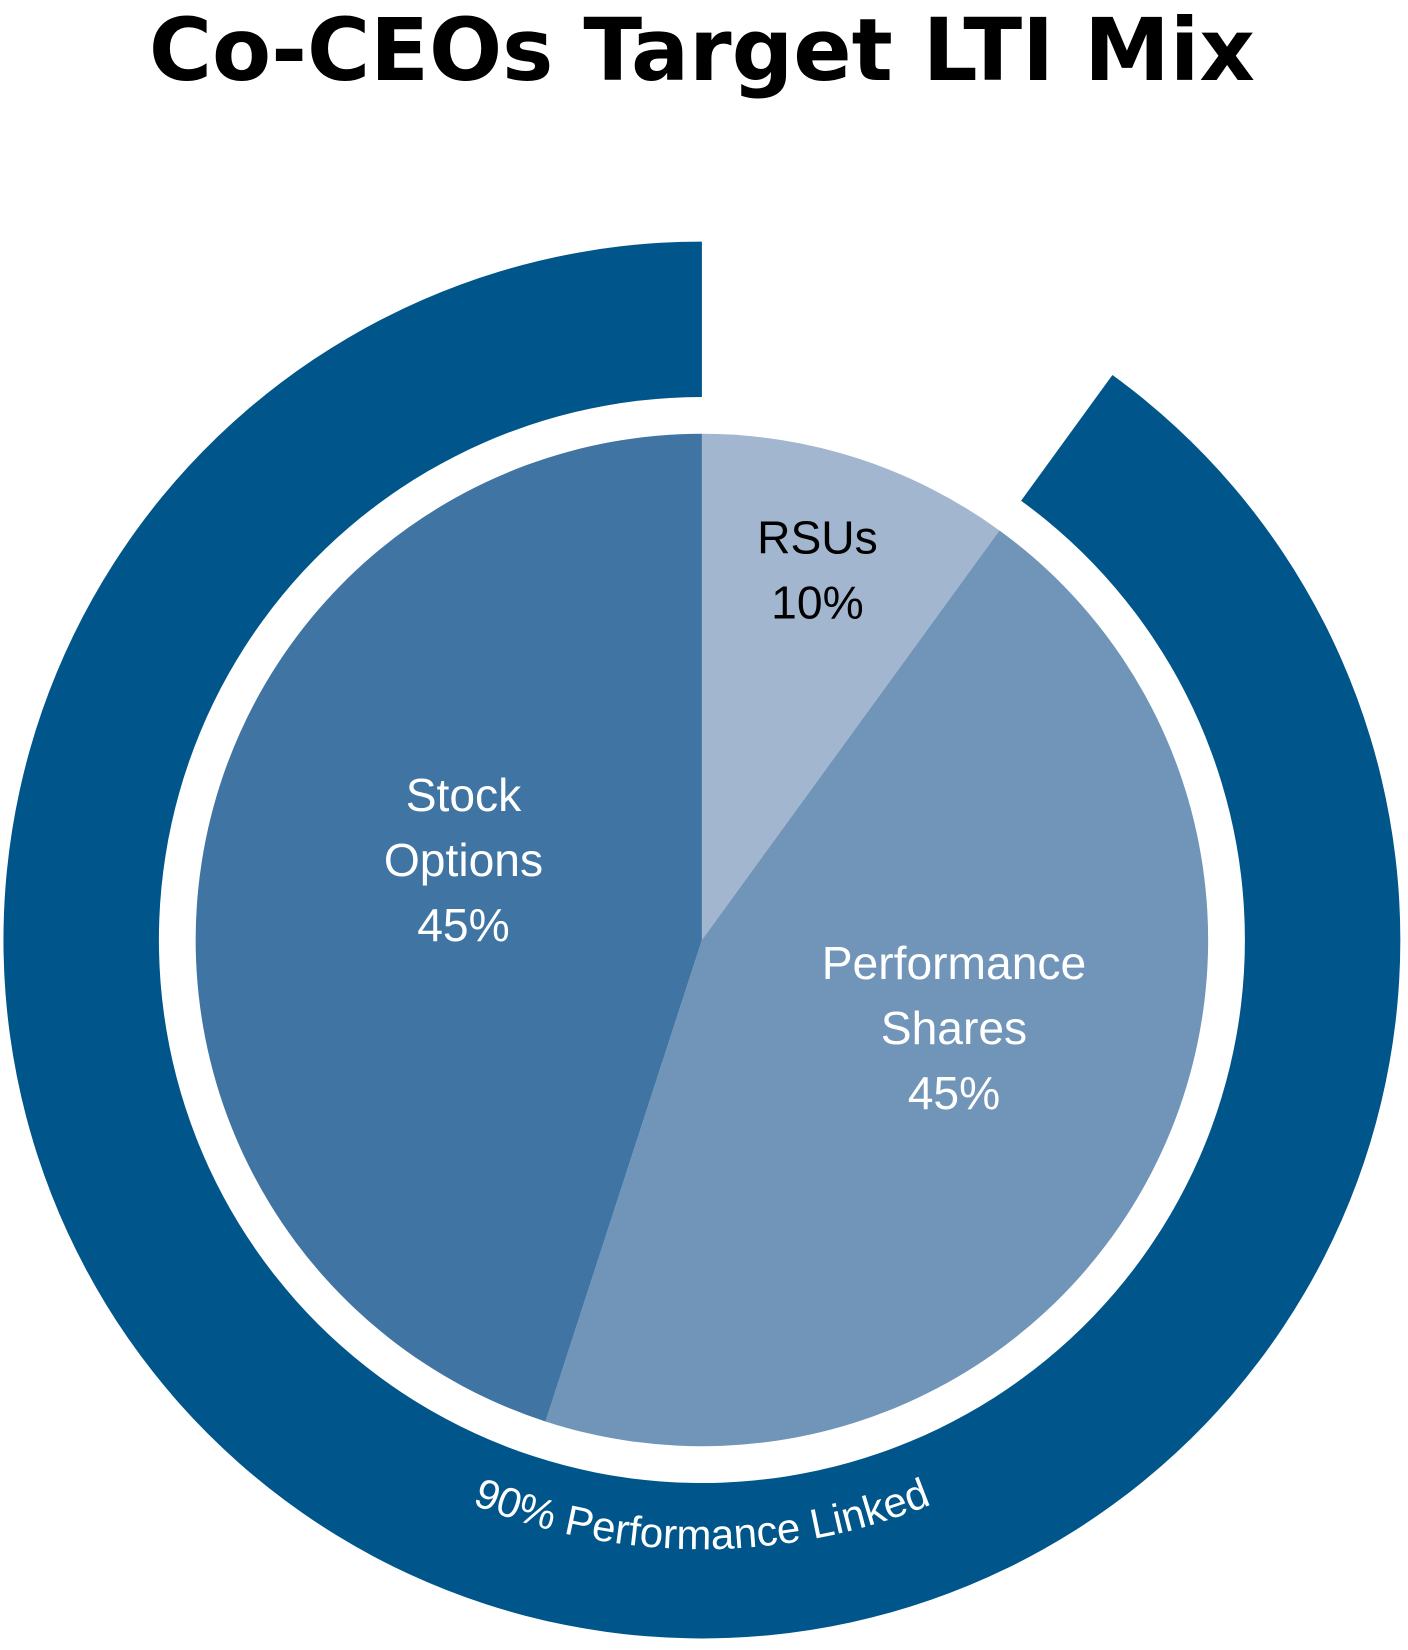  What do you see at coordinates (954, 963) in the screenshot?
I see `slice-name-label: Performance` at bounding box center [954, 963].